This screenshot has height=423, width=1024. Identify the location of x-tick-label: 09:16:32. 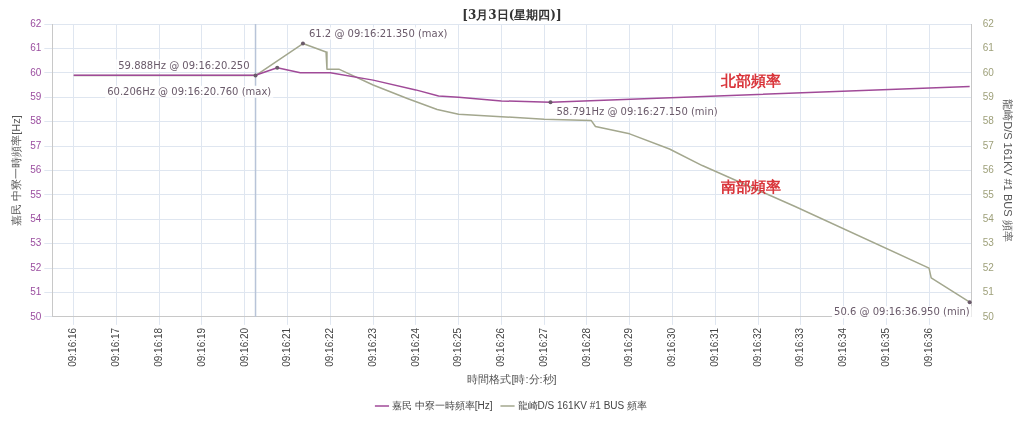
(757, 347).